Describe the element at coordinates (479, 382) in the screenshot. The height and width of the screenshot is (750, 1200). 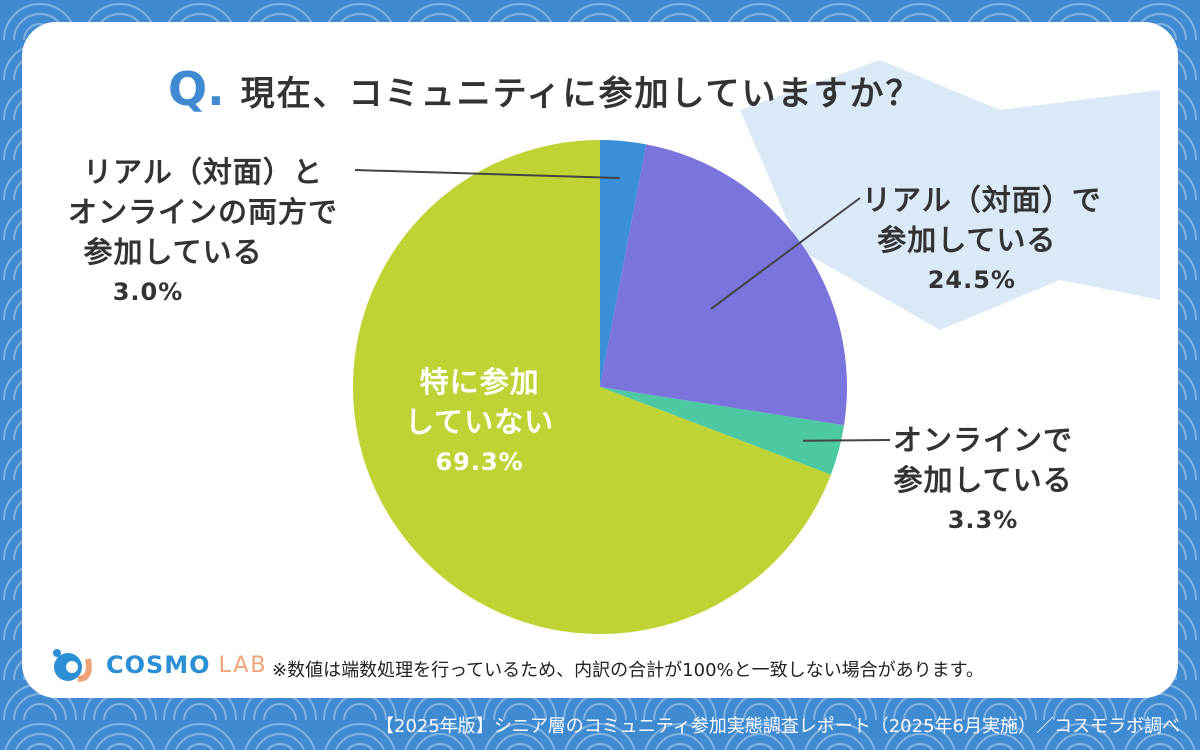
I see `label-line: 特に参加` at that location.